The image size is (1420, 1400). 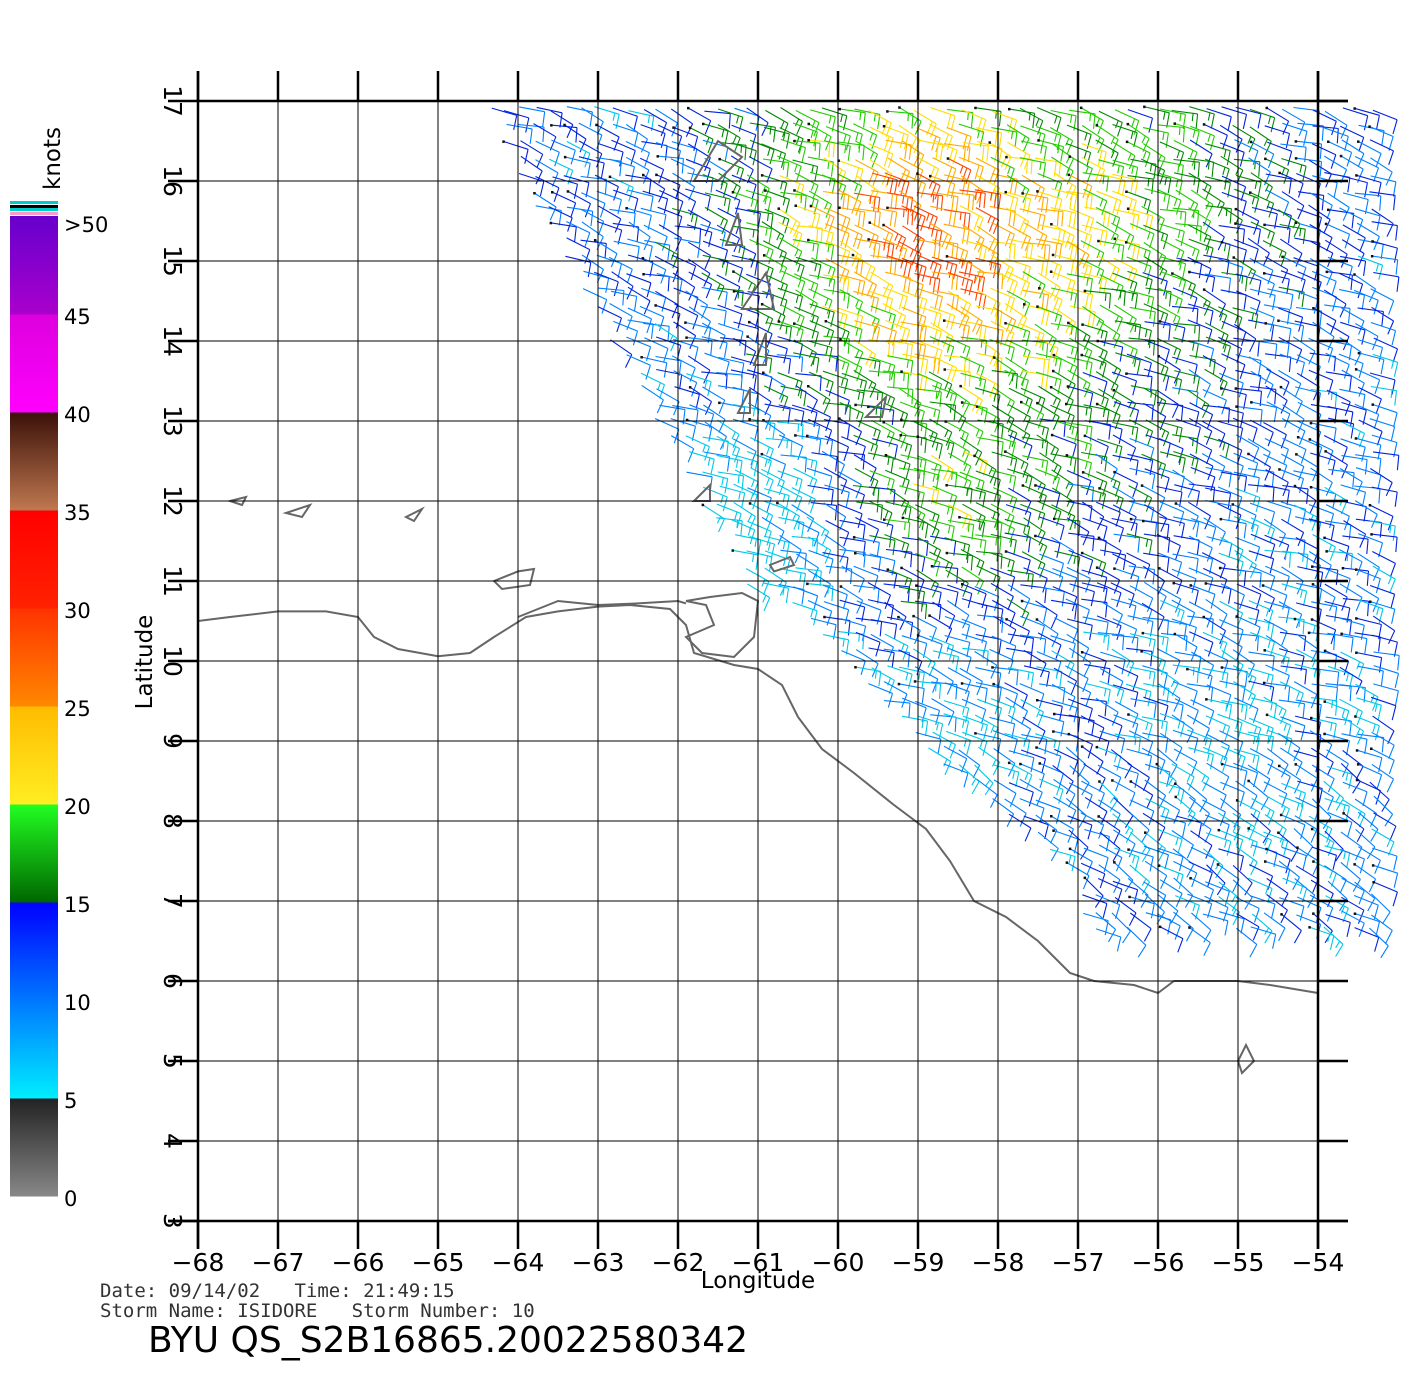 I want to click on colorbar-overflow-strip, so click(x=34, y=213).